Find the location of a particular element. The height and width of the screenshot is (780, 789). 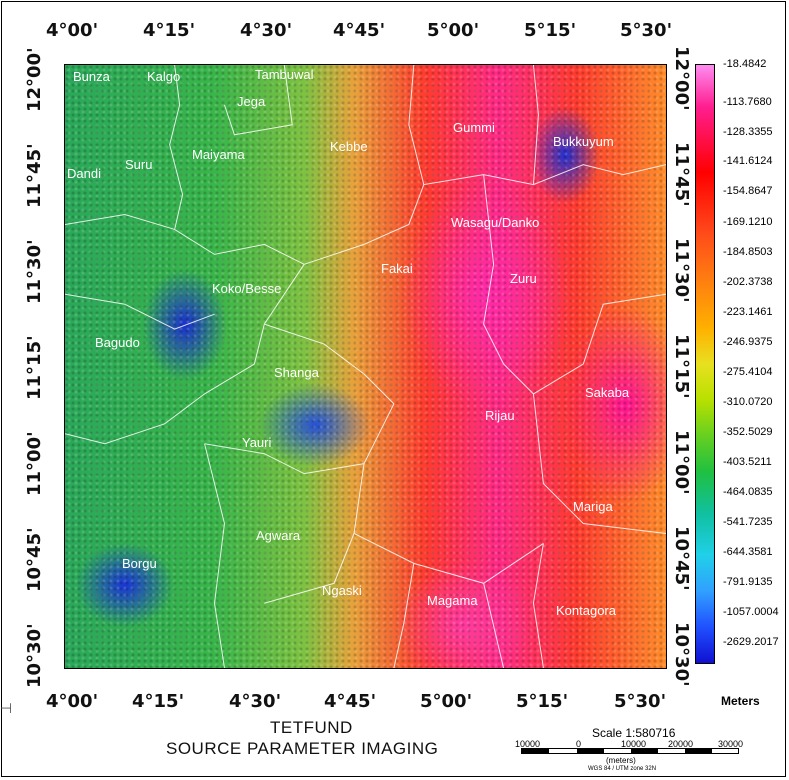

town-label: Bagudo is located at coordinates (117, 342).